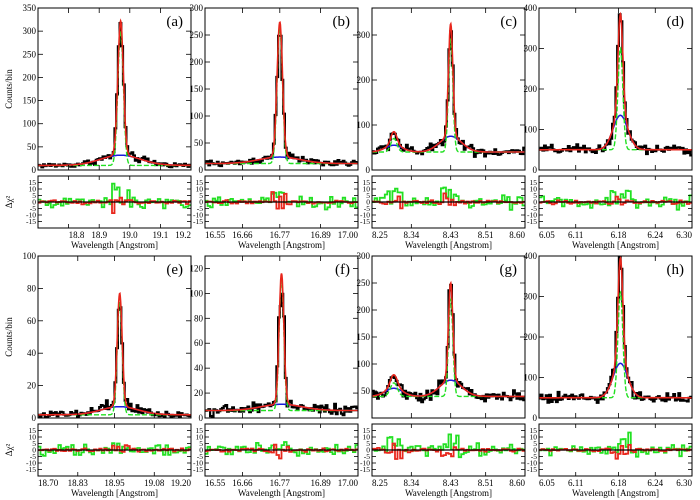 This screenshot has width=700, height=500. I want to click on x-tick-label: 8.51, so click(486, 235).